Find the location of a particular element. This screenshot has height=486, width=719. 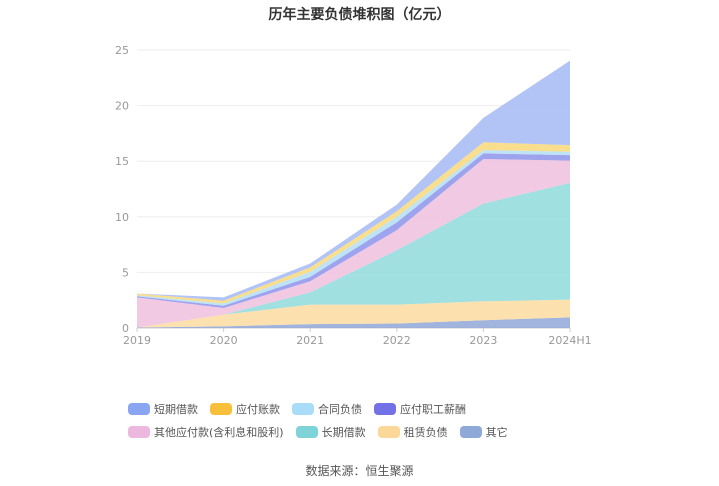

legend-label: 其他应付款(含利息和股利) is located at coordinates (219, 432).